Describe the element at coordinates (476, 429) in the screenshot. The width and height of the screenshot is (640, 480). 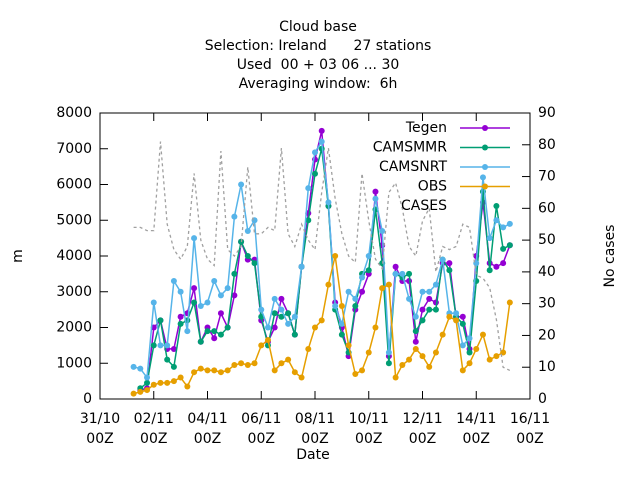
I see `x-tick-label: 14/11 00Z` at that location.